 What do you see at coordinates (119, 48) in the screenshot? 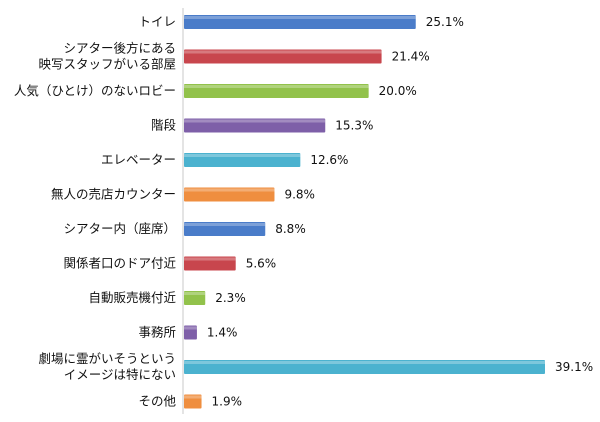
I see `category-label: シアター後方にある` at bounding box center [119, 48].